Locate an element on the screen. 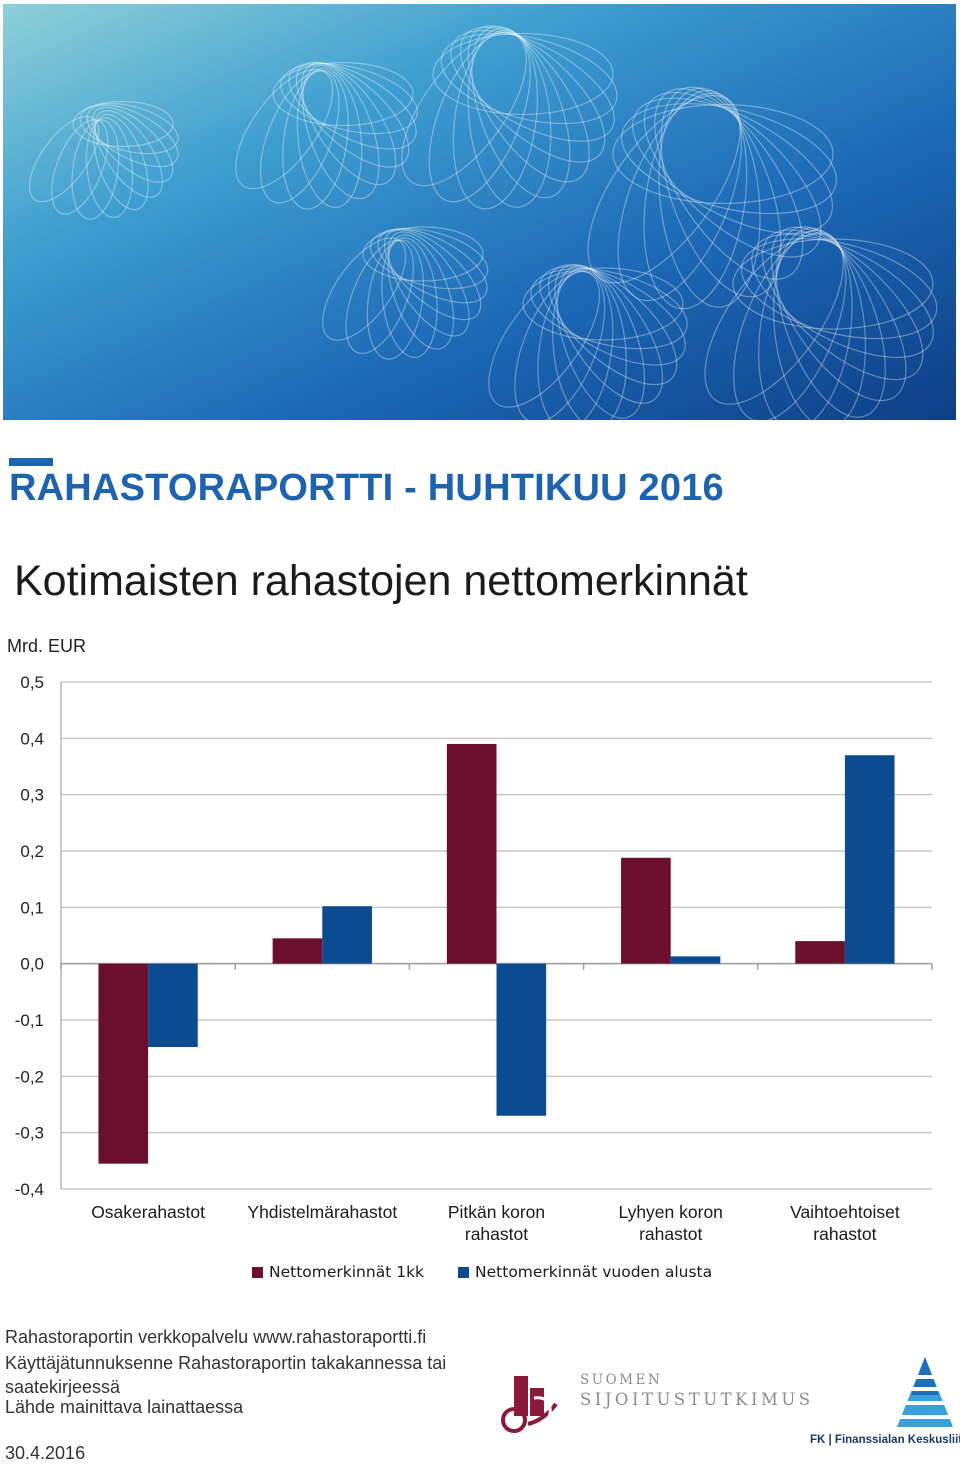 The width and height of the screenshot is (960, 1464). y-tick-label: 0,1 is located at coordinates (32, 907).